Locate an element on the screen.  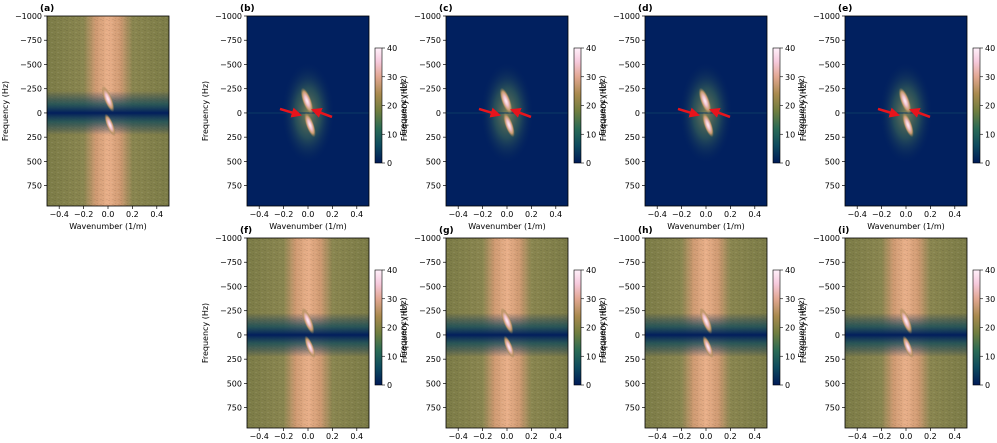
panel-label: (c) is located at coordinates (446, 9).